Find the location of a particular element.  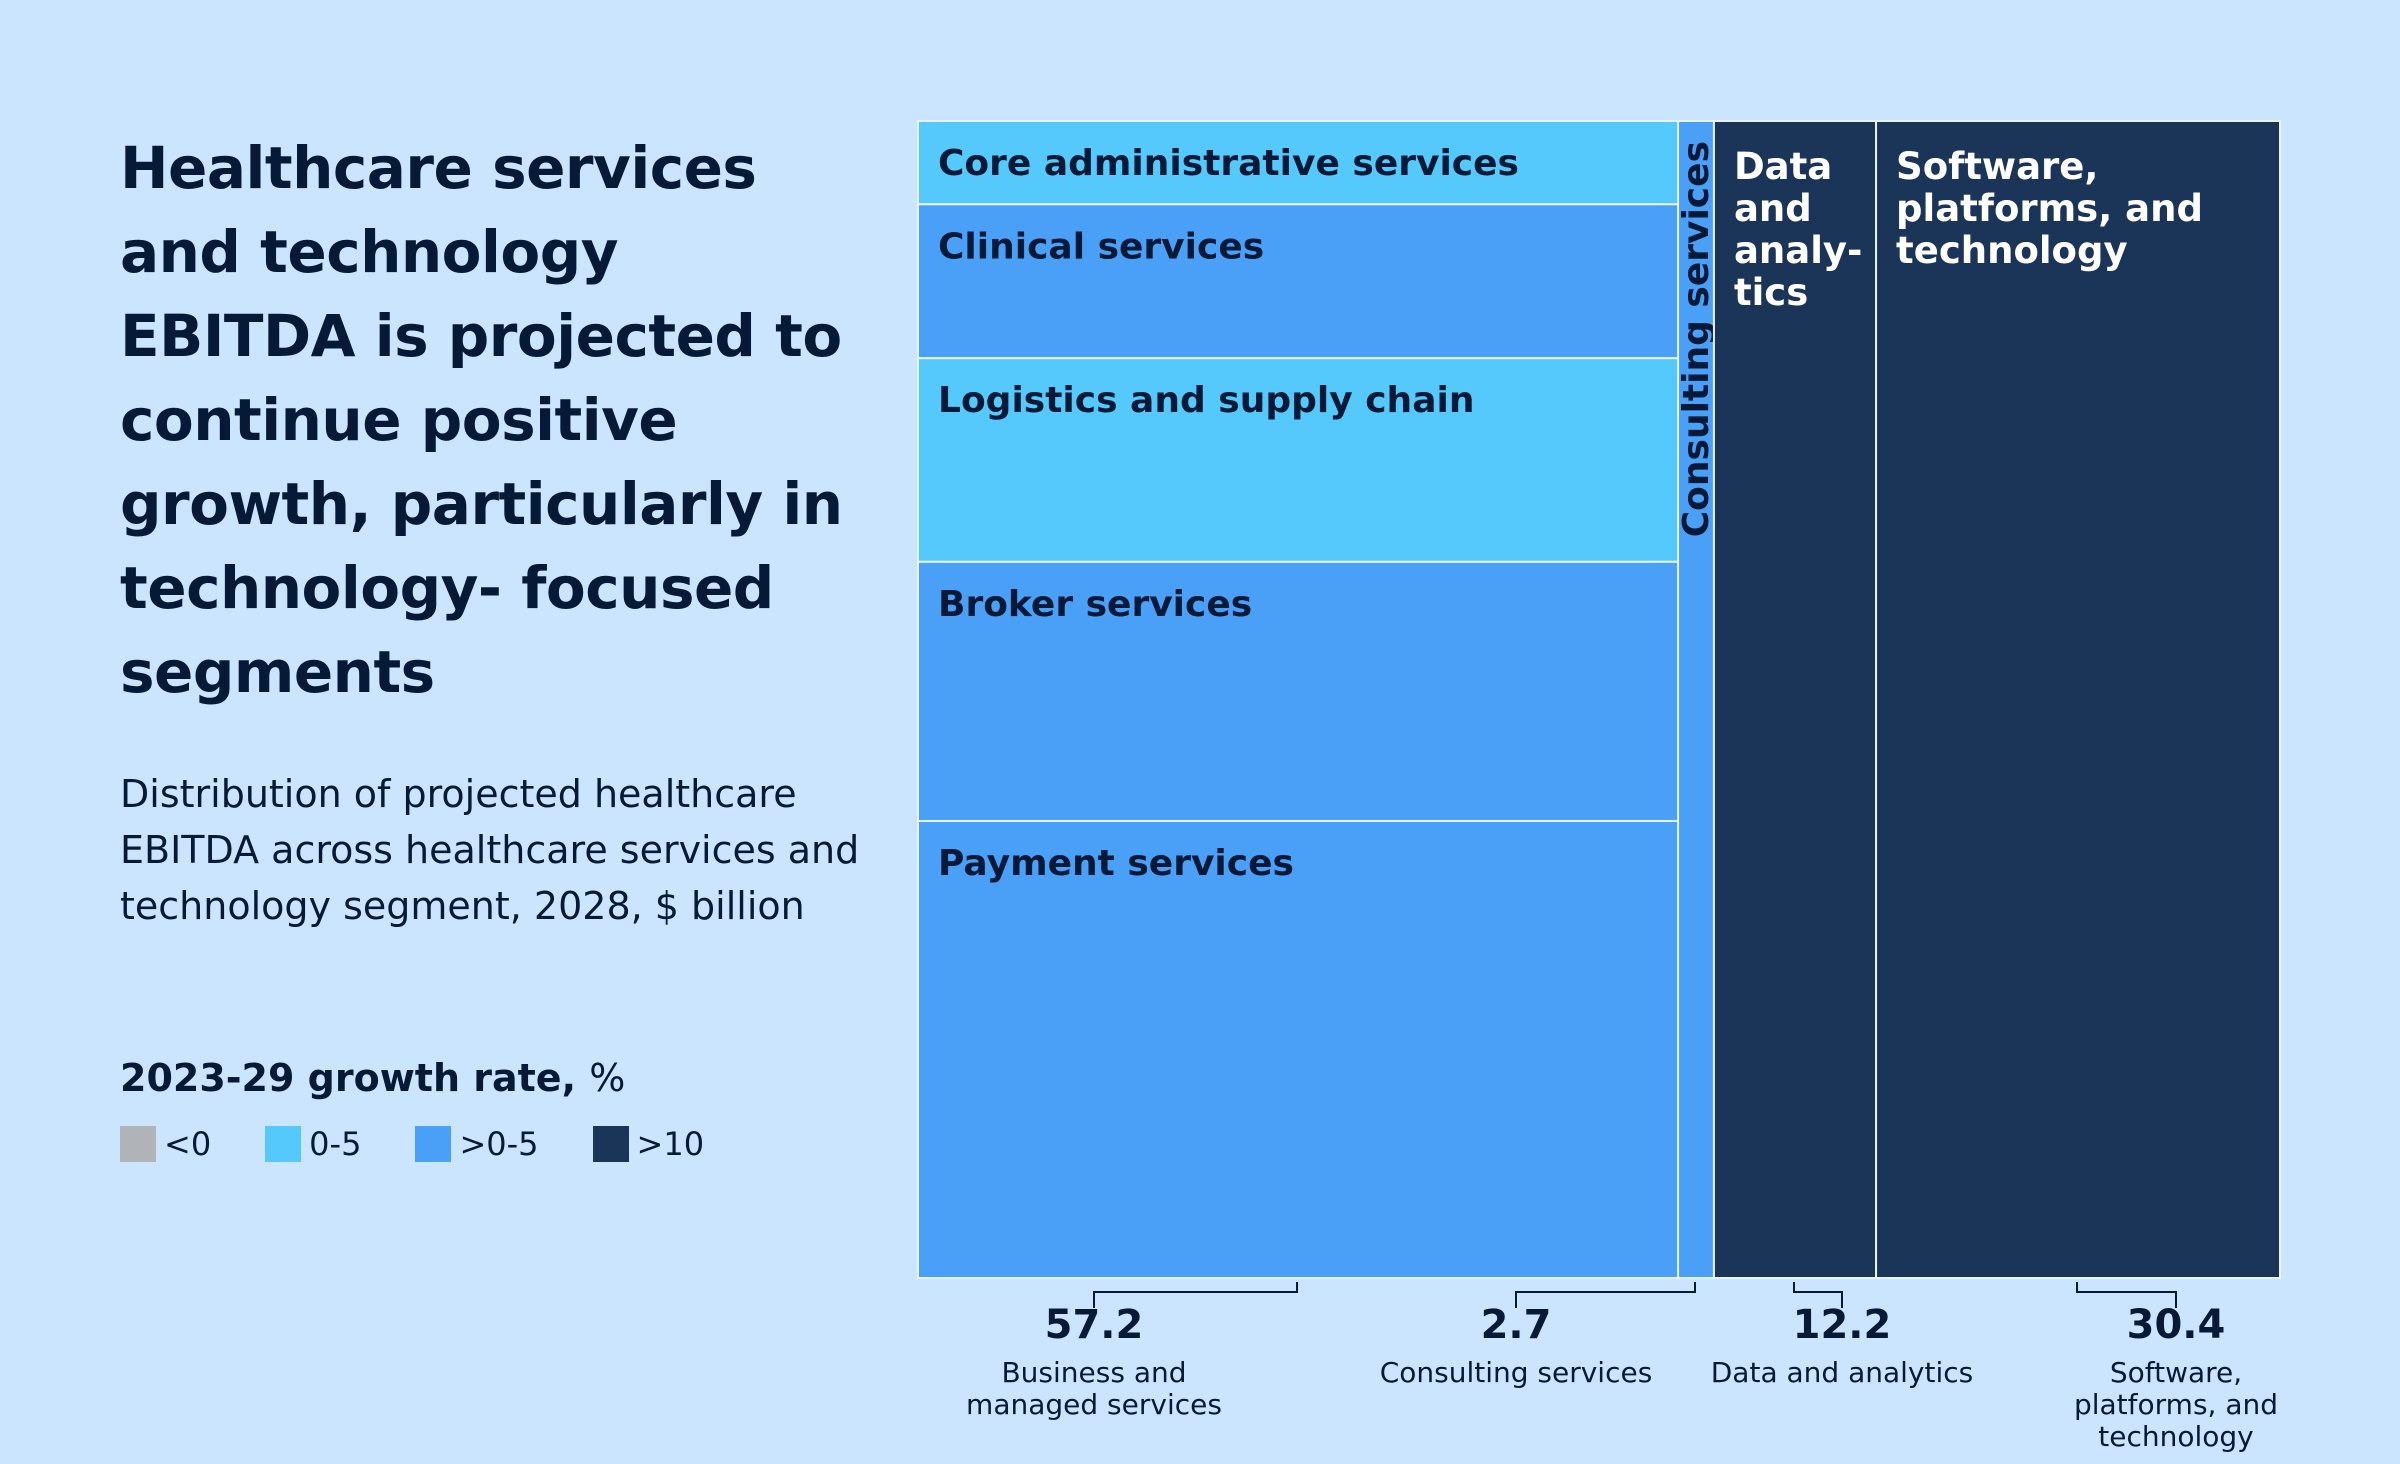

leader-line-software-platforms-and-technology is located at coordinates (2126, 1295).